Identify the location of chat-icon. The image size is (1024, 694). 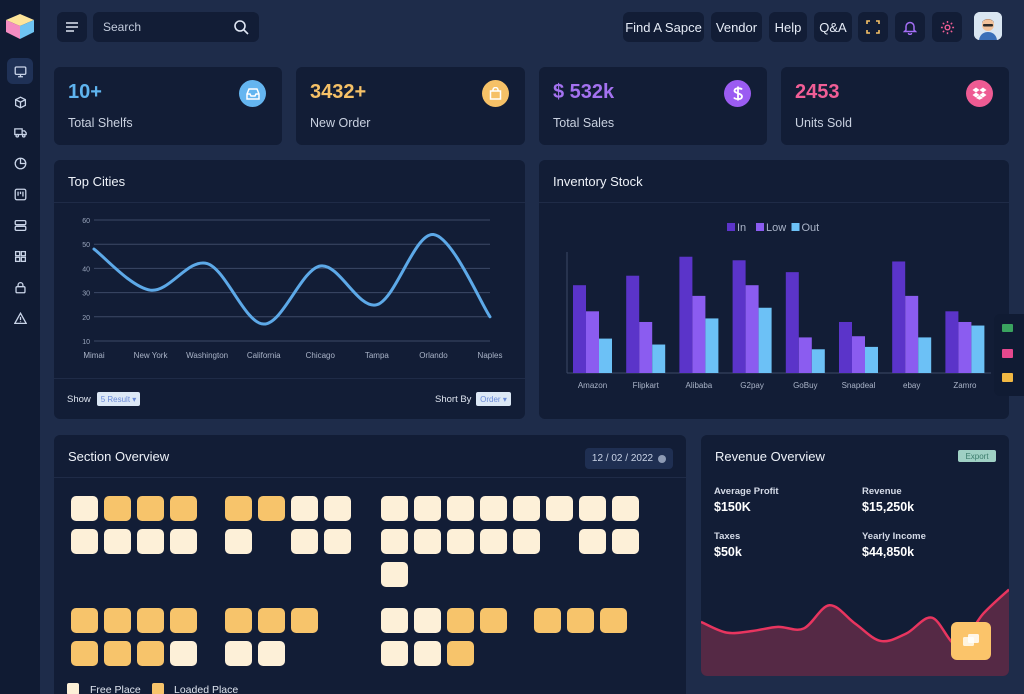
(971, 640).